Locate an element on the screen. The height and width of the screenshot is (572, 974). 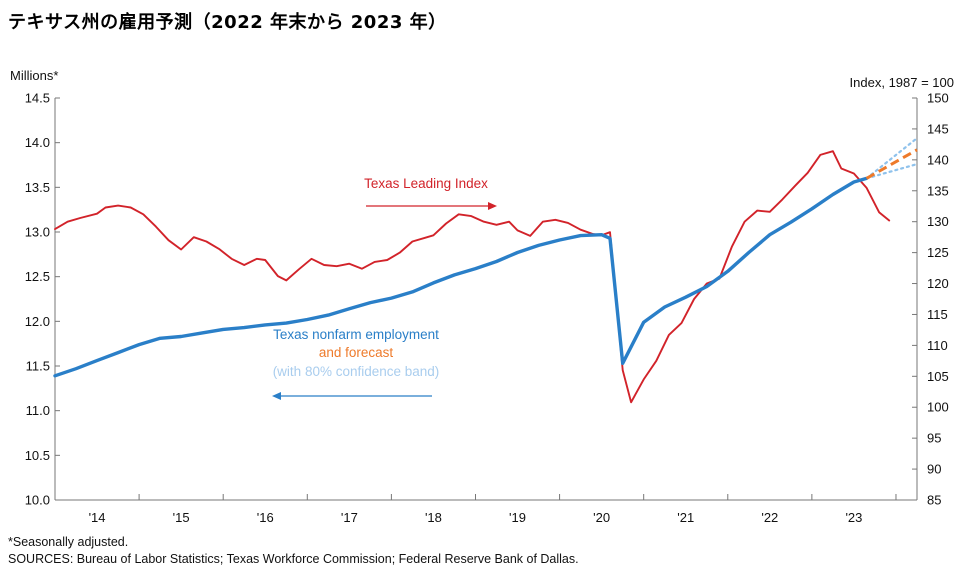
right-tick-label: 90 is located at coordinates (934, 469).